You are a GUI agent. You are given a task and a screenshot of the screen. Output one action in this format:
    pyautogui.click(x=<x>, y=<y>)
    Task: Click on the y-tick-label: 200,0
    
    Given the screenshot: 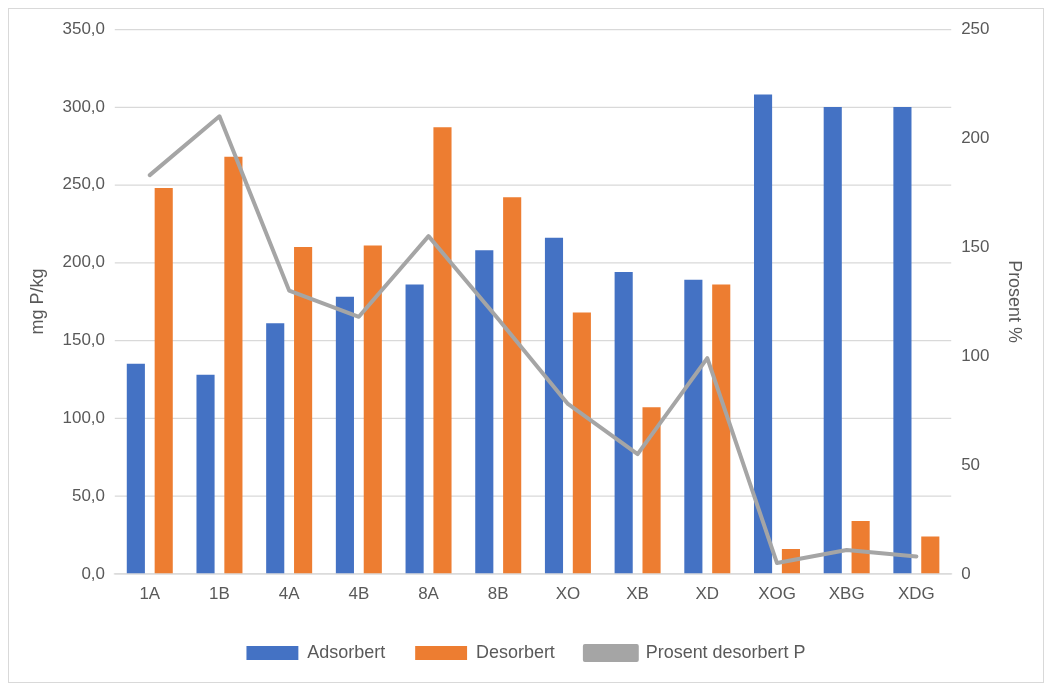 What is the action you would take?
    pyautogui.click(x=83, y=262)
    